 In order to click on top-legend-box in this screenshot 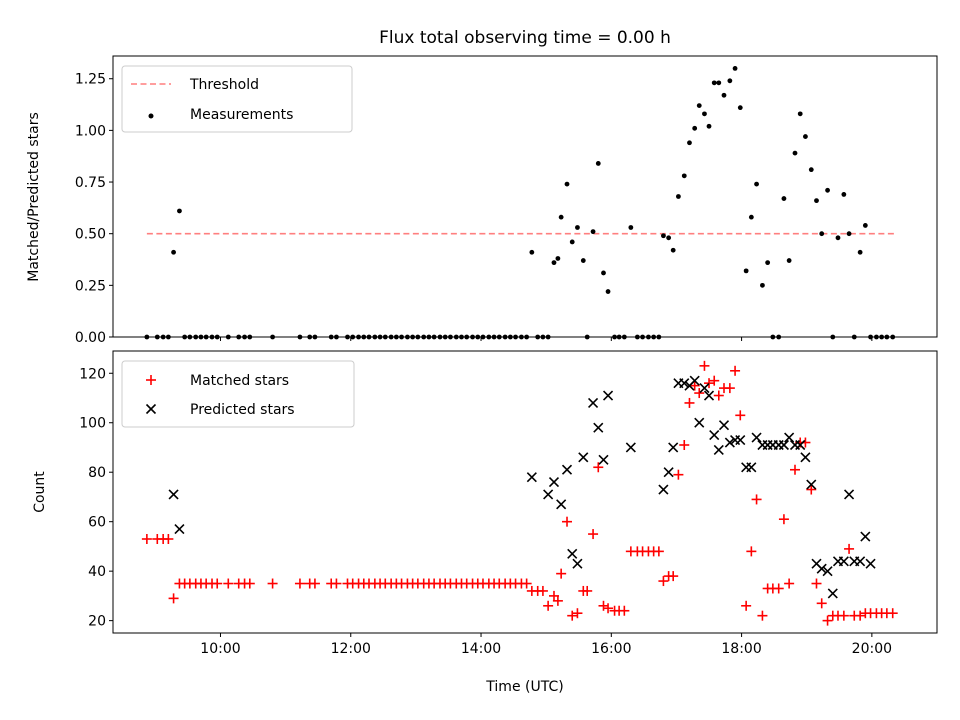, I will do `click(237, 99)`.